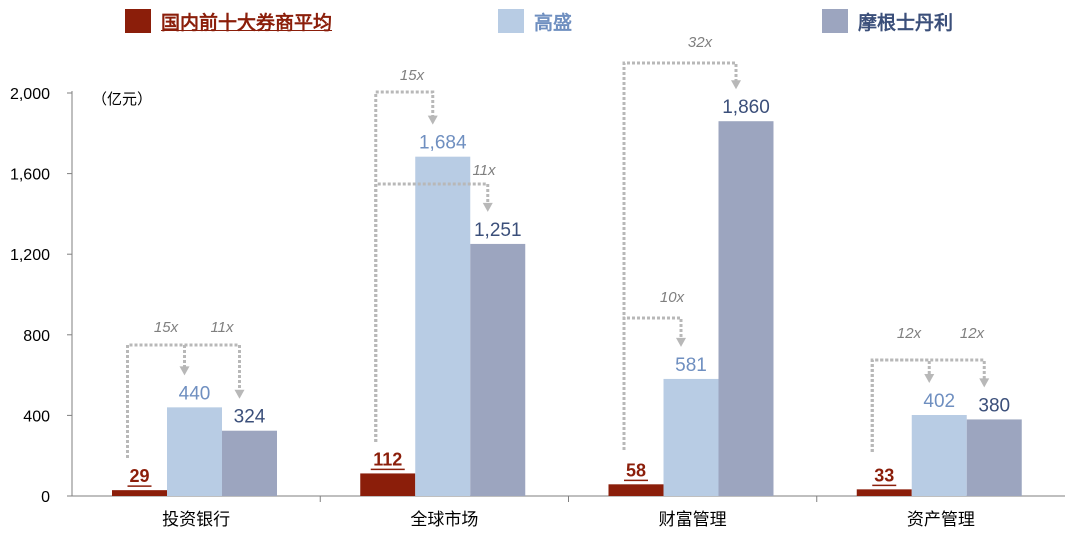 The width and height of the screenshot is (1080, 539). I want to click on data-label: 402, so click(939, 401).